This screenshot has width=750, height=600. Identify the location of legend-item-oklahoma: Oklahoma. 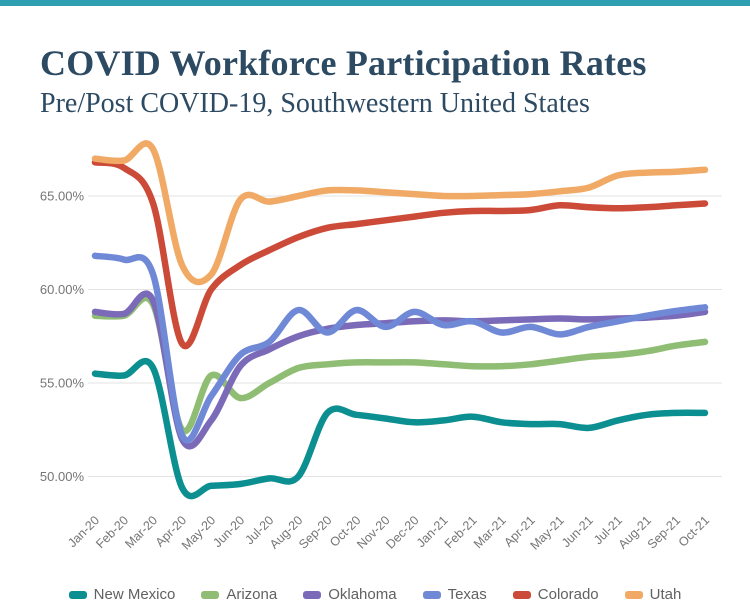
(350, 593).